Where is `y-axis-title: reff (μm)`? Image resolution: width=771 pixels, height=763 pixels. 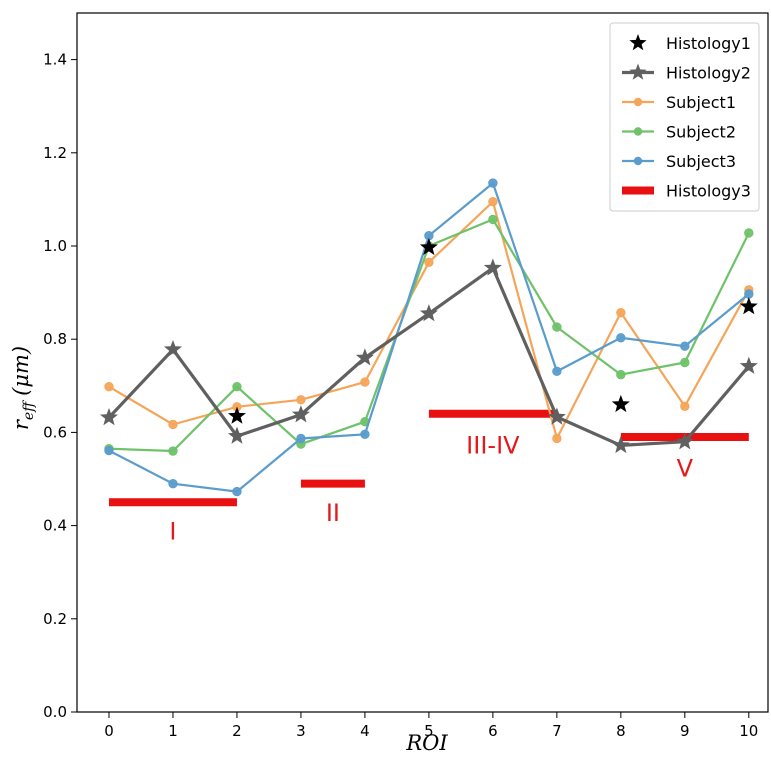
y-axis-title: reff (μm) is located at coordinates (23, 388).